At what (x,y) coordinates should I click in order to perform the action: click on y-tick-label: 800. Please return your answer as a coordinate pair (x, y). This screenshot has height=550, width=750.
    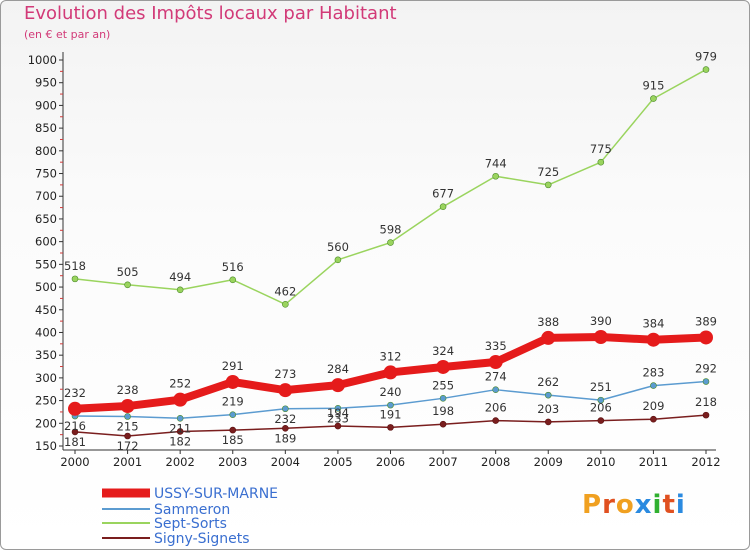
    Looking at the image, I should click on (46, 151).